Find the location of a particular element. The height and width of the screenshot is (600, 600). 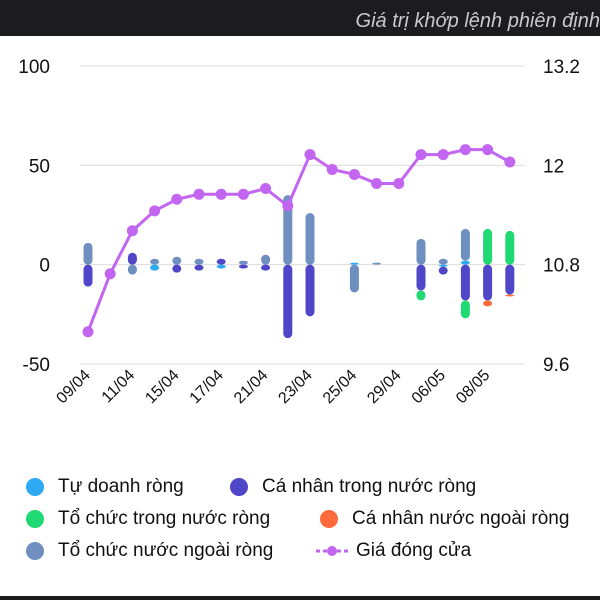

price-point-14/04 is located at coordinates (155, 211).